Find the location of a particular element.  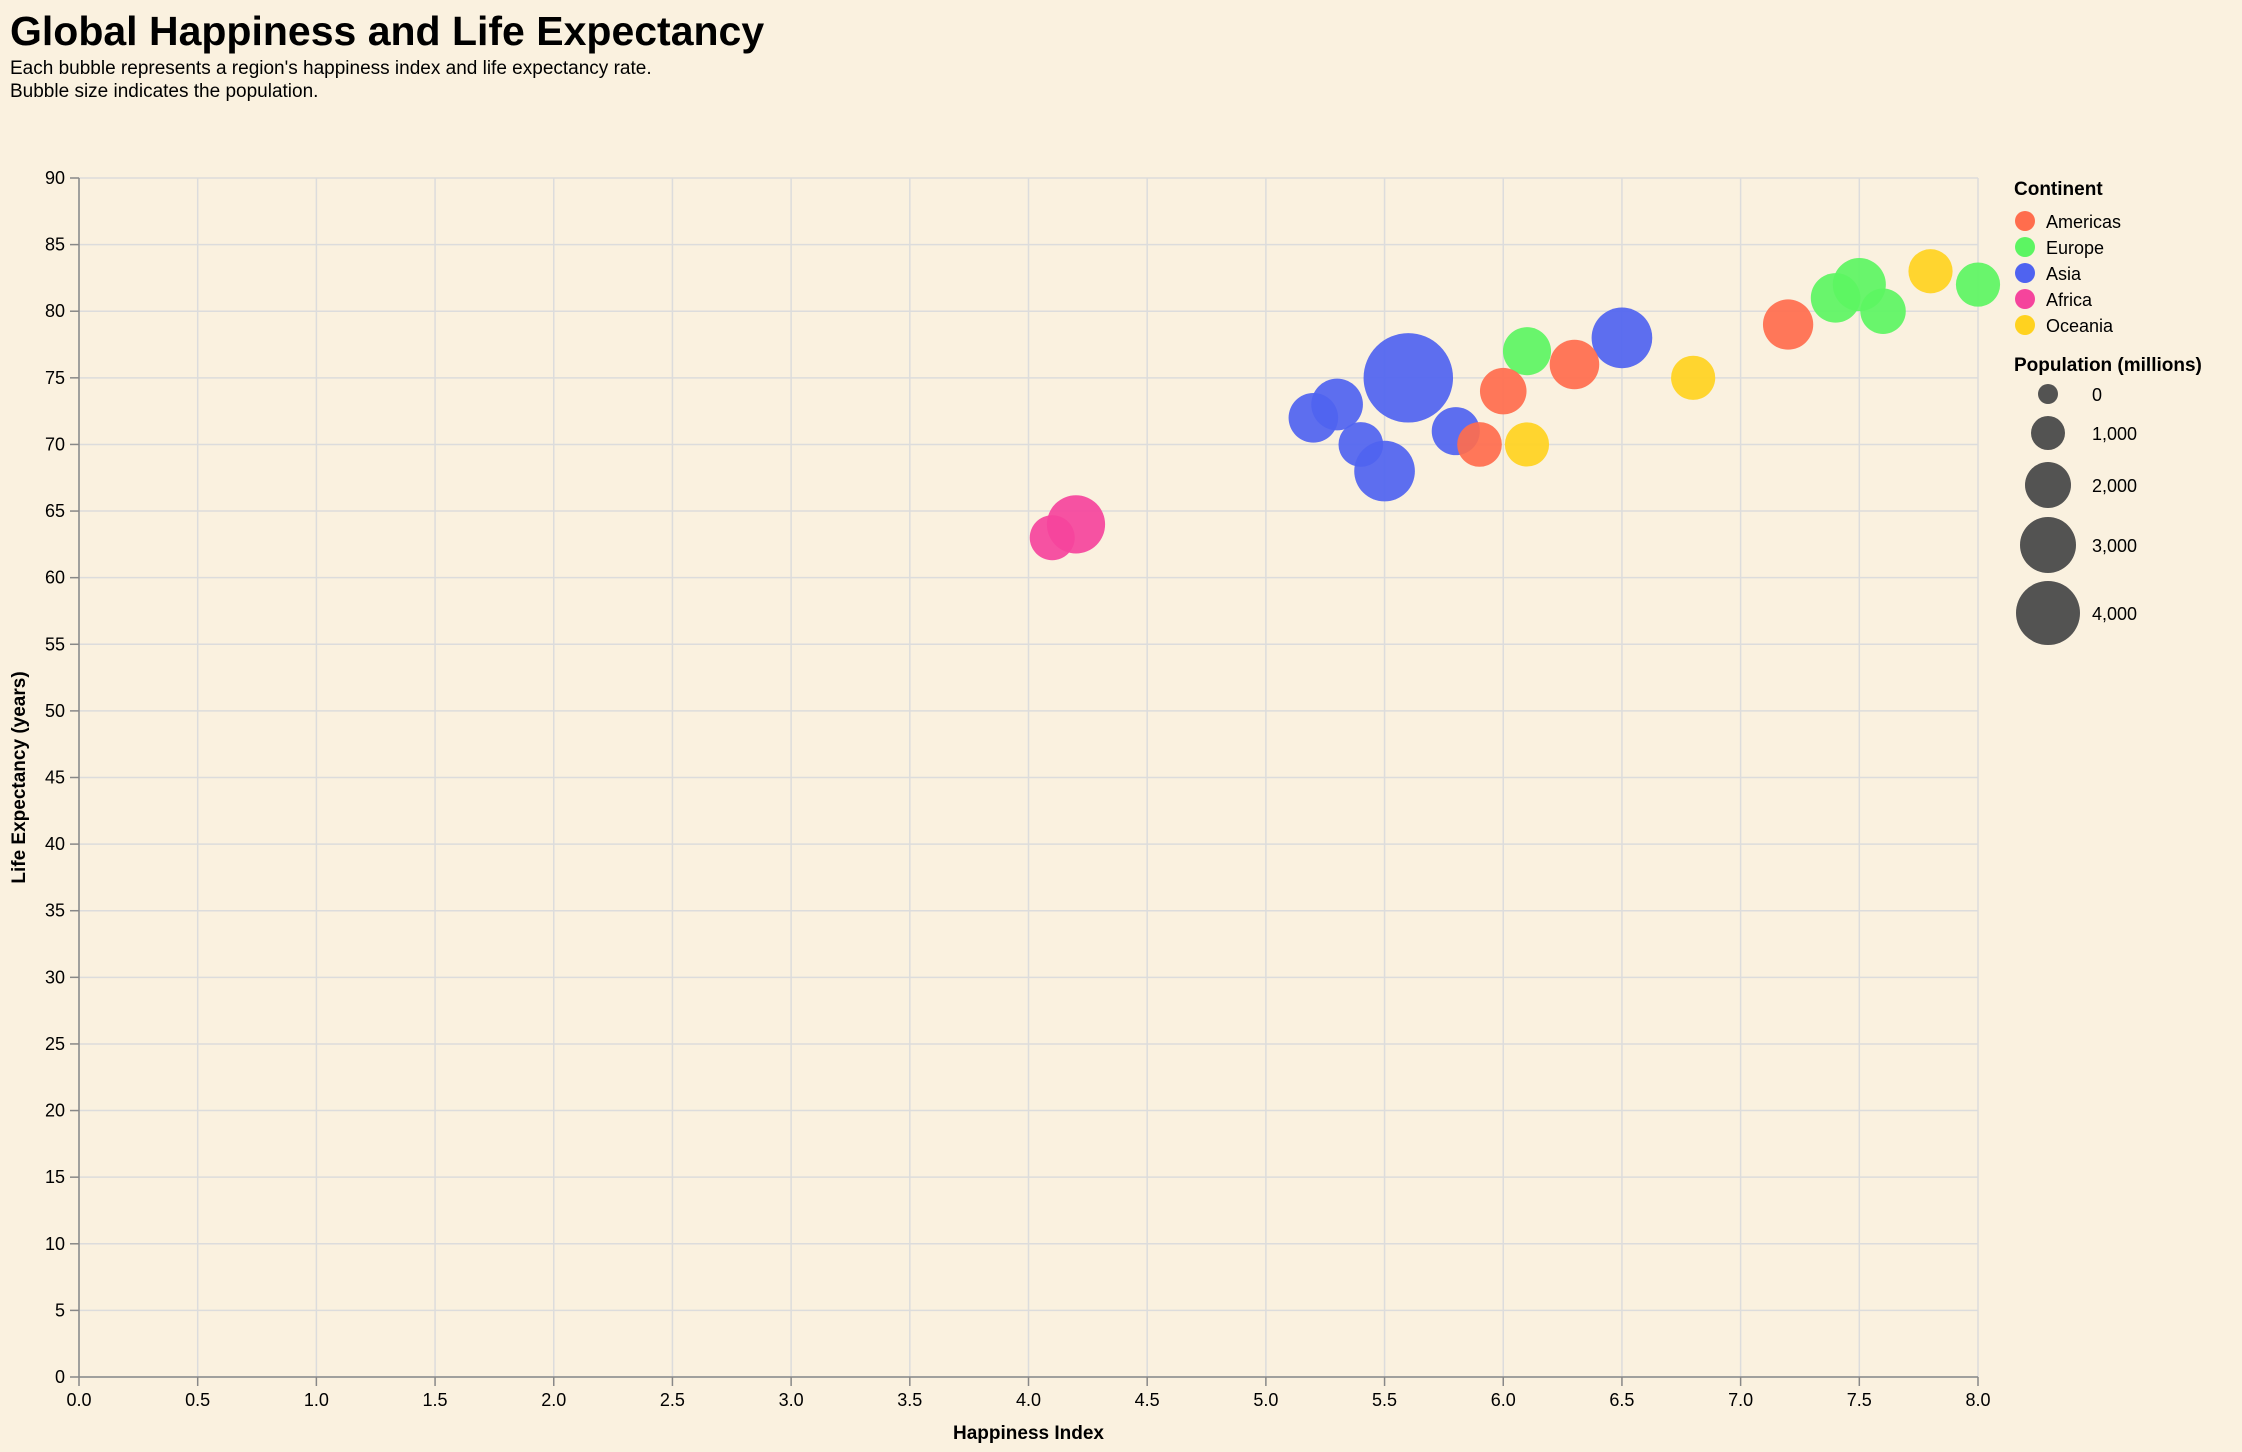

x-tick-label: 0.0 is located at coordinates (78, 1400).